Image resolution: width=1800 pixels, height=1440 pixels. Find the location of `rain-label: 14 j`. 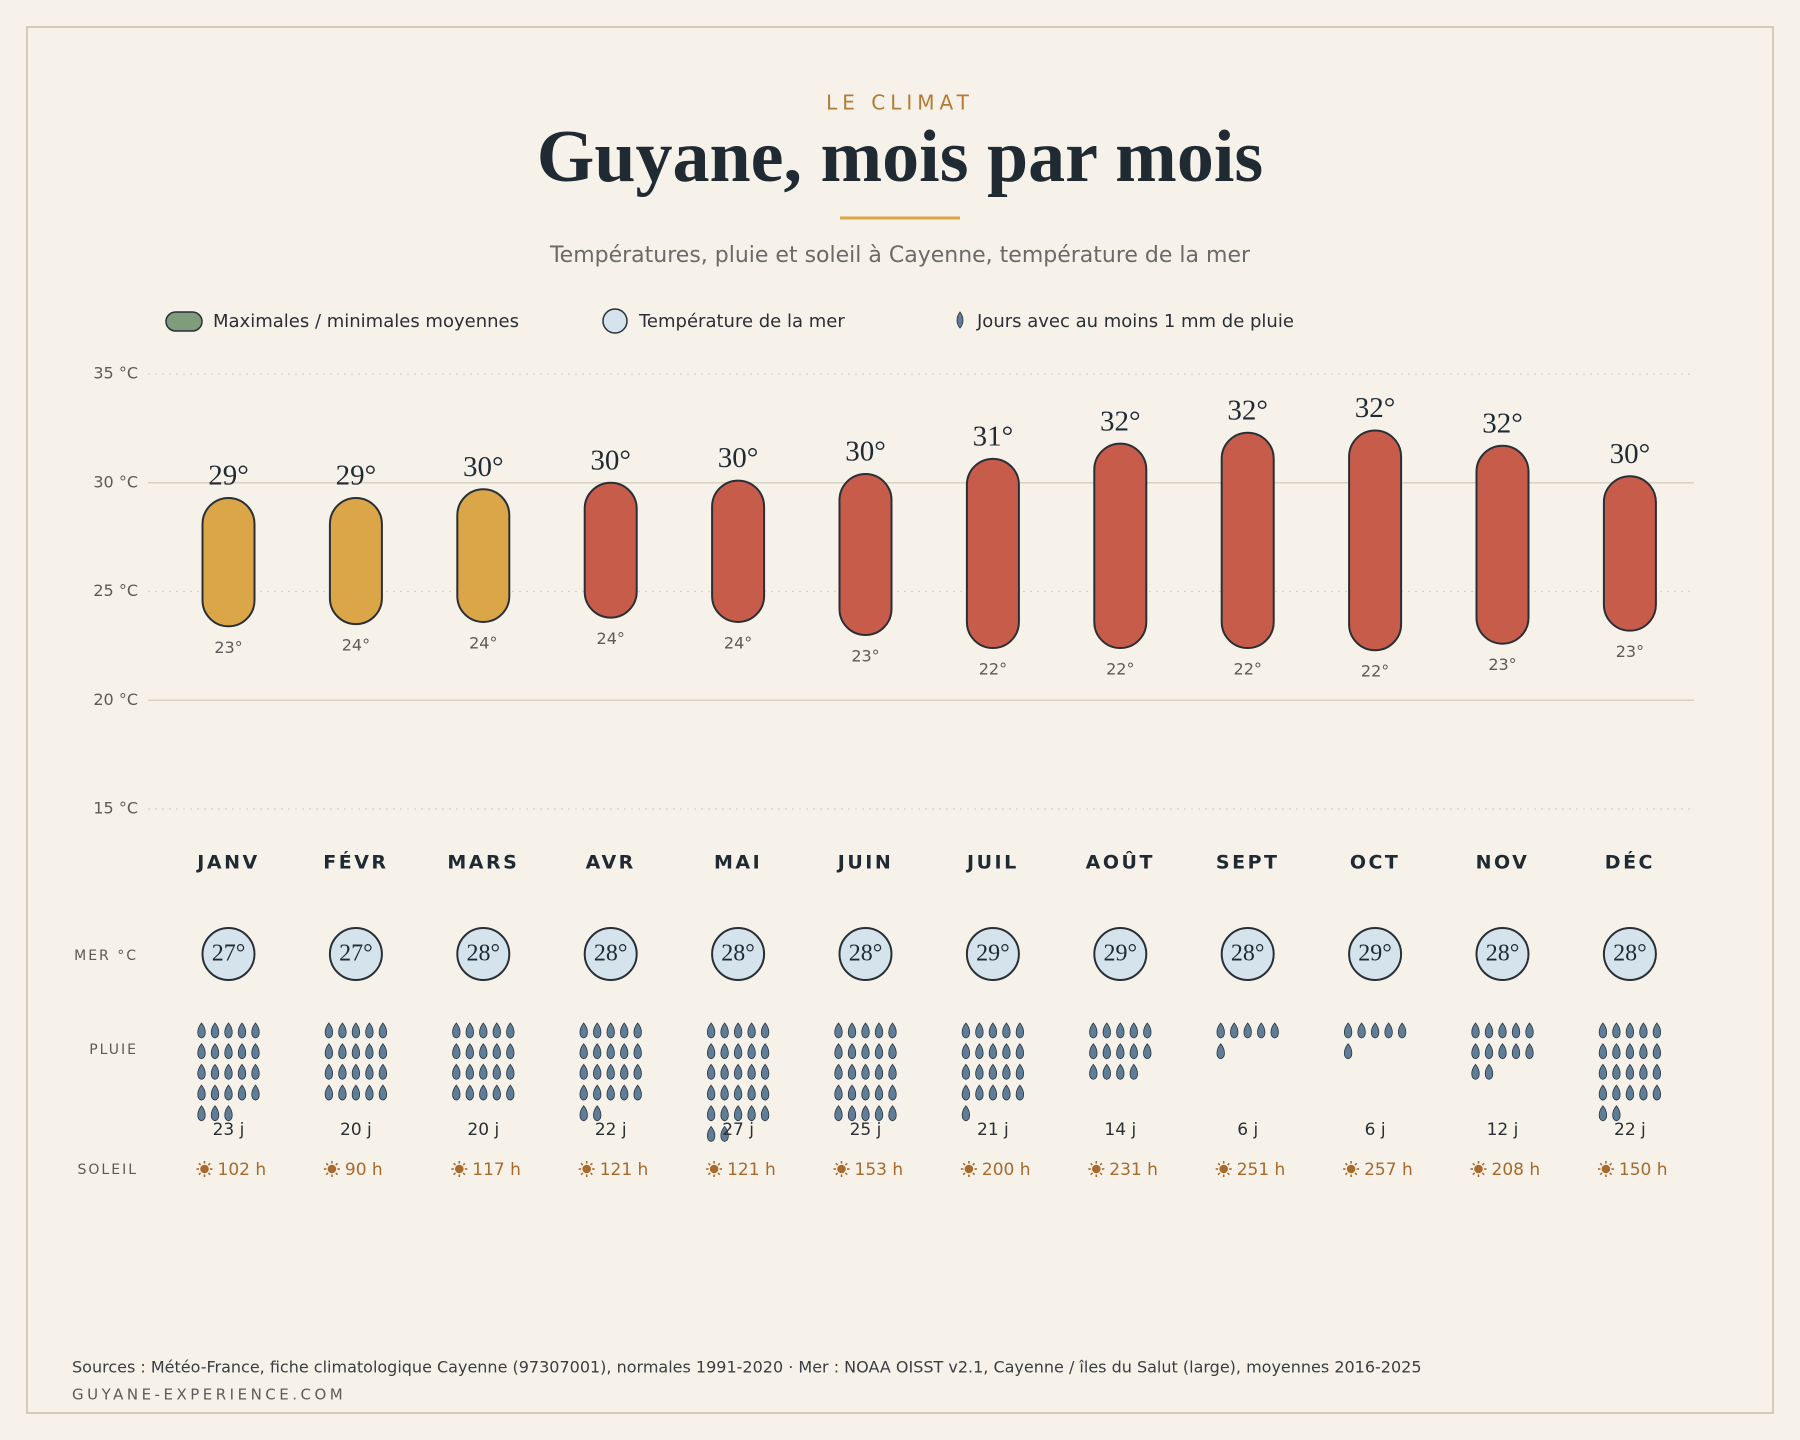

rain-label: 14 j is located at coordinates (1120, 1130).